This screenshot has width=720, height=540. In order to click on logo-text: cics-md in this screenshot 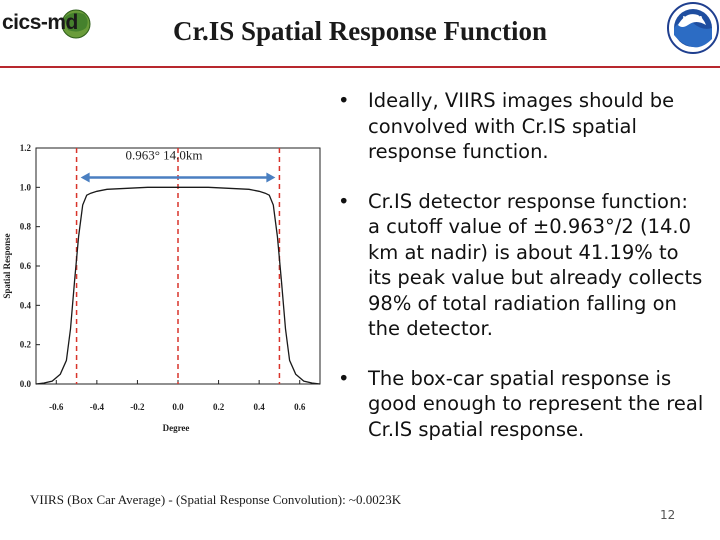, I will do `click(40, 22)`.